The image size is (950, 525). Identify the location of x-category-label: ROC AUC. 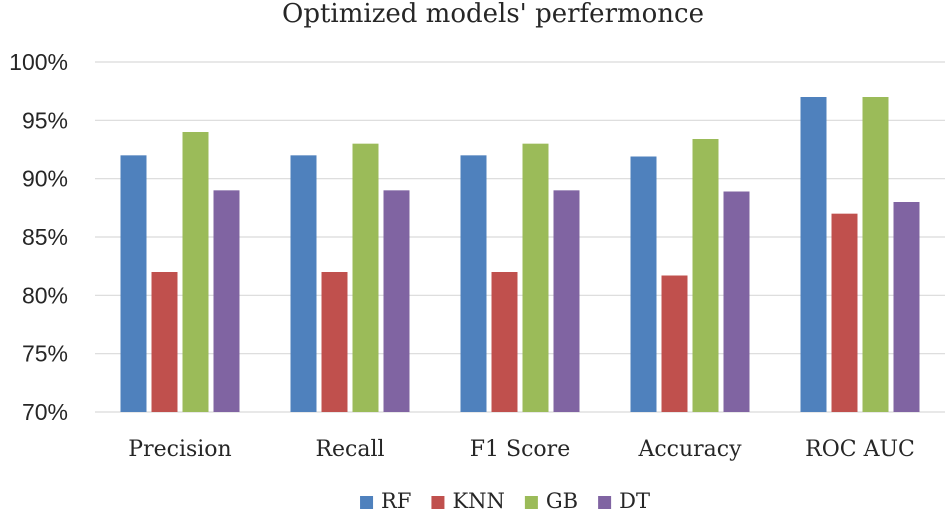
(860, 449).